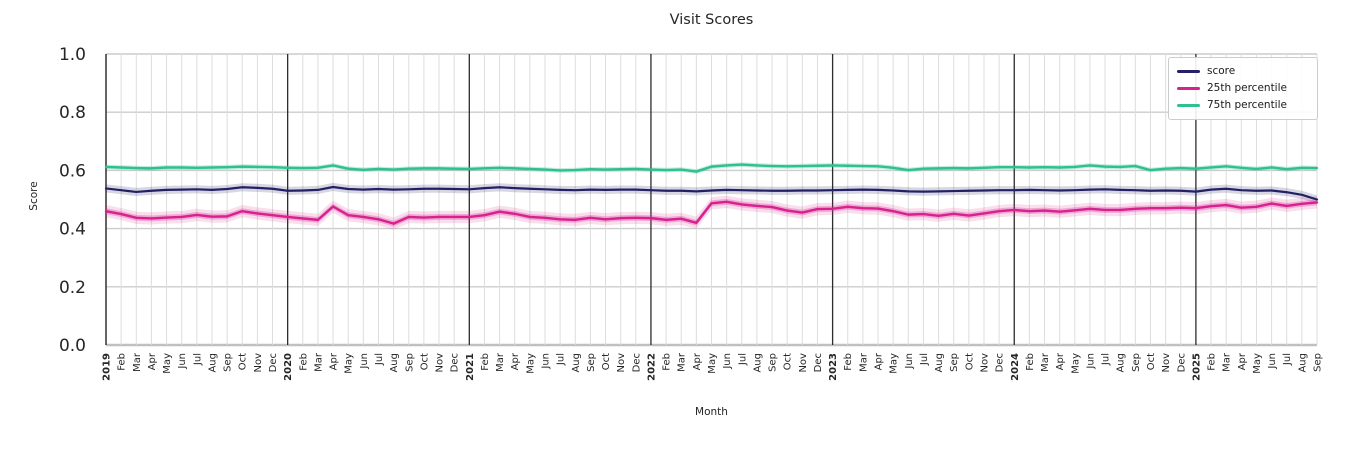 Image resolution: width=1350 pixels, height=450 pixels. What do you see at coordinates (34, 196) in the screenshot?
I see `y-axis-label: Score` at bounding box center [34, 196].